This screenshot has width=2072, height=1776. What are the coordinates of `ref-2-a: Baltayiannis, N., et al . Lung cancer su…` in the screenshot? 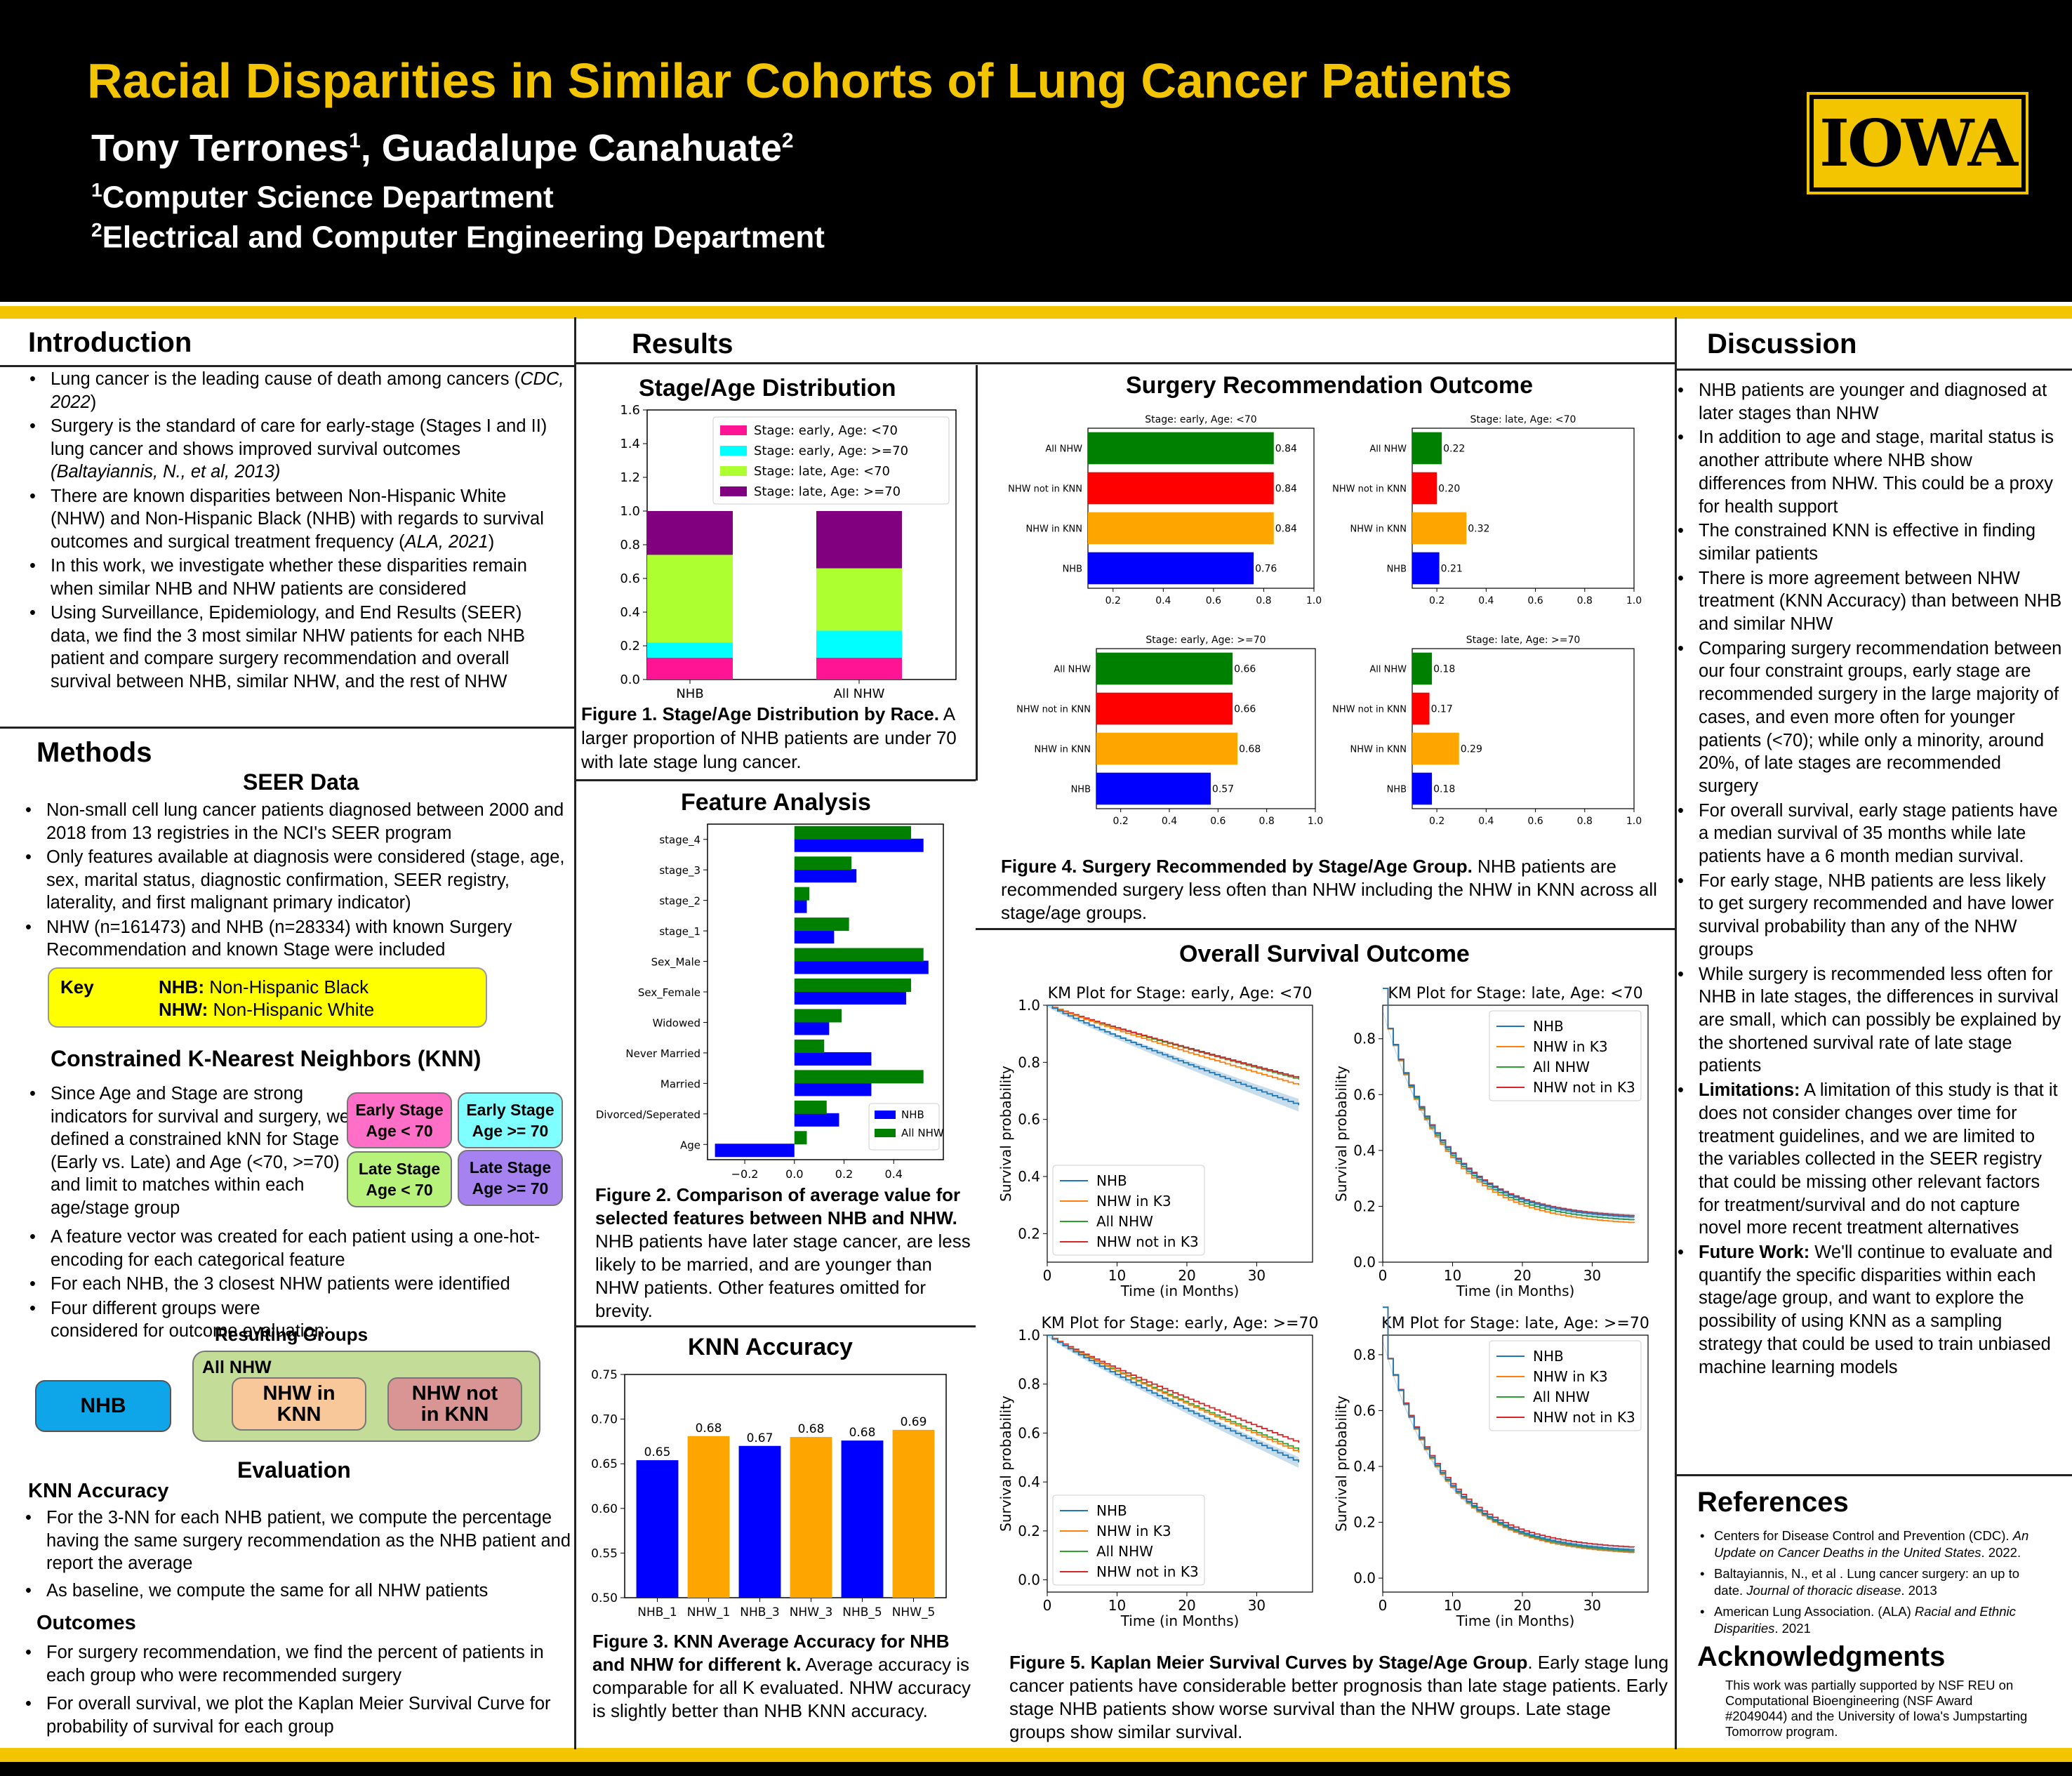 It's located at (1866, 1582).